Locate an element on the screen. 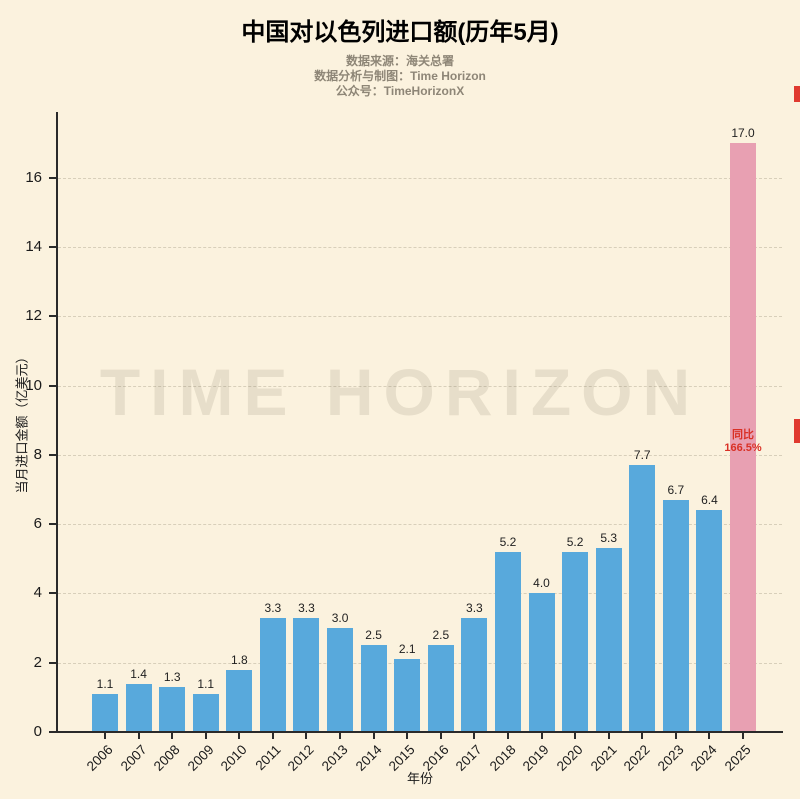  subtitle-data-source: 数据来源：海关总署 is located at coordinates (399, 61).